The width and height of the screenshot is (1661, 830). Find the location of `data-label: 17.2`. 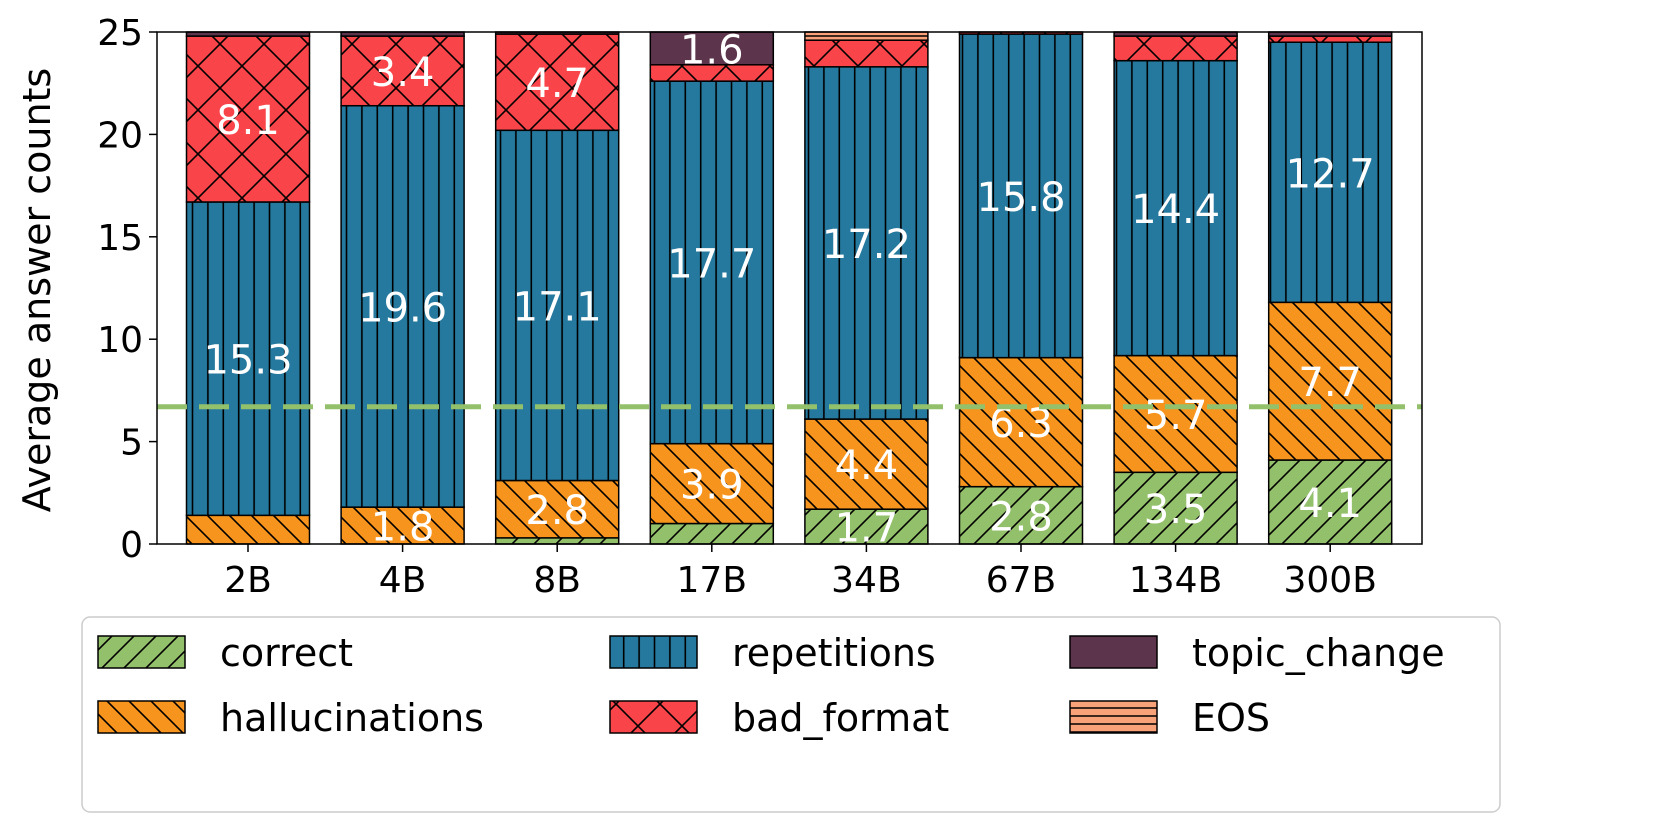

data-label: 17.2 is located at coordinates (866, 245).